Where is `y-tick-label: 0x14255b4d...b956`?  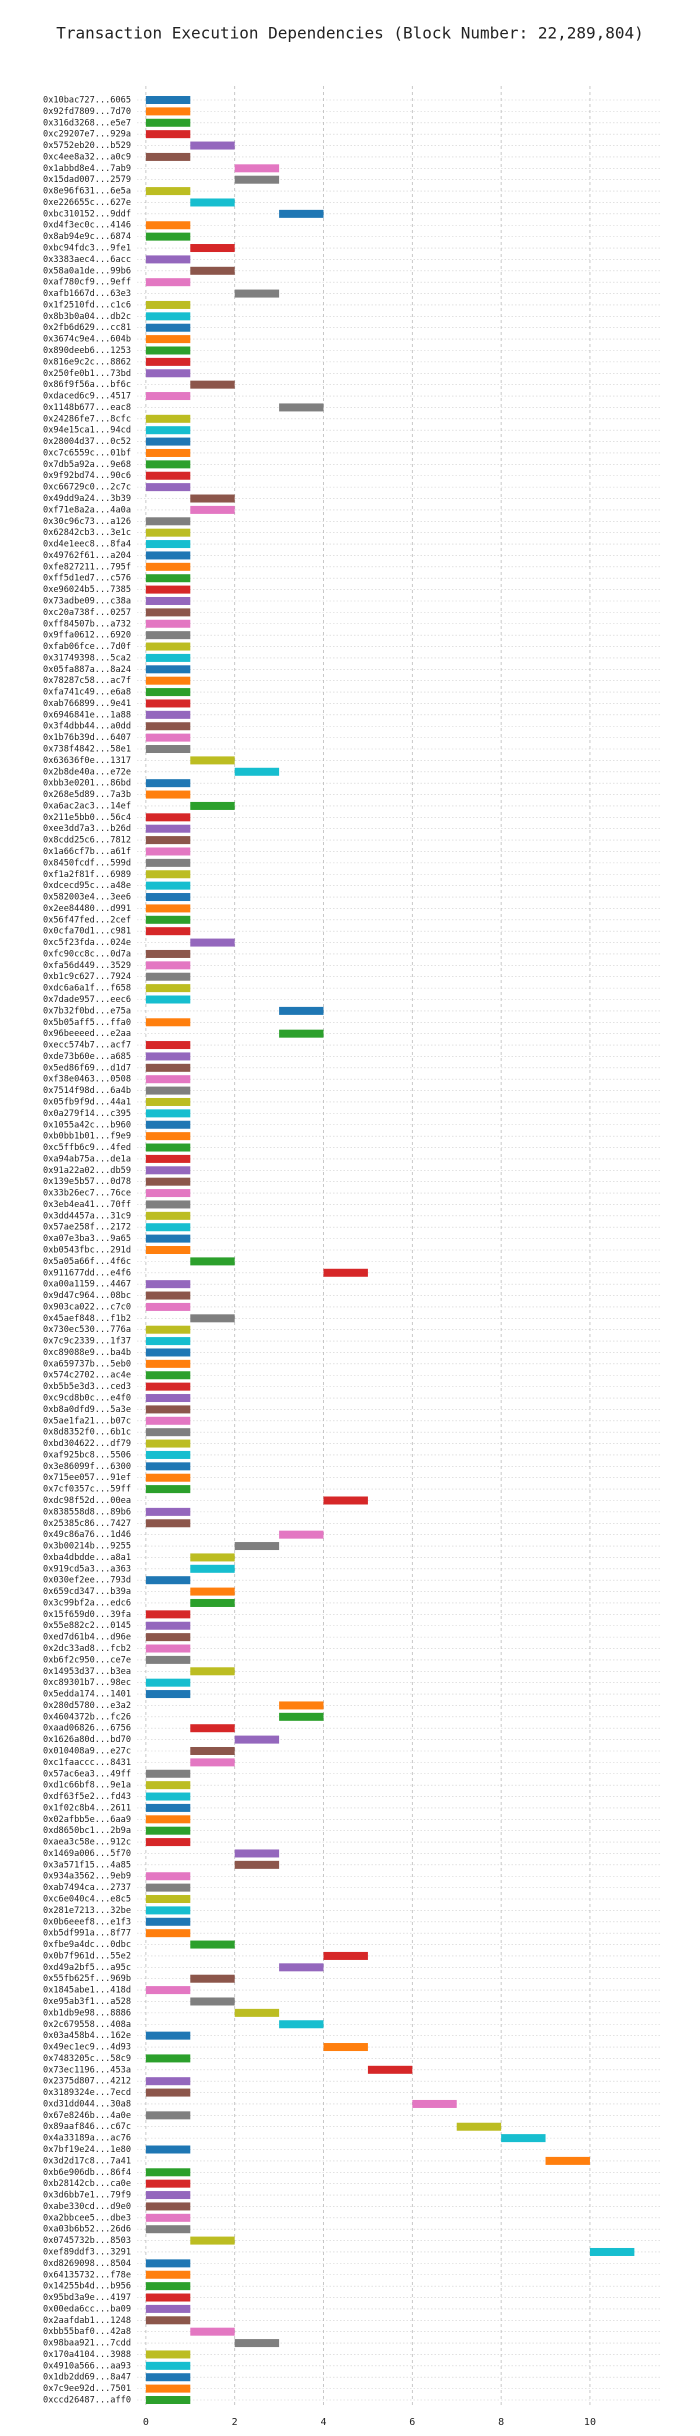
y-tick-label: 0x14255b4d...b956 is located at coordinates (87, 2287).